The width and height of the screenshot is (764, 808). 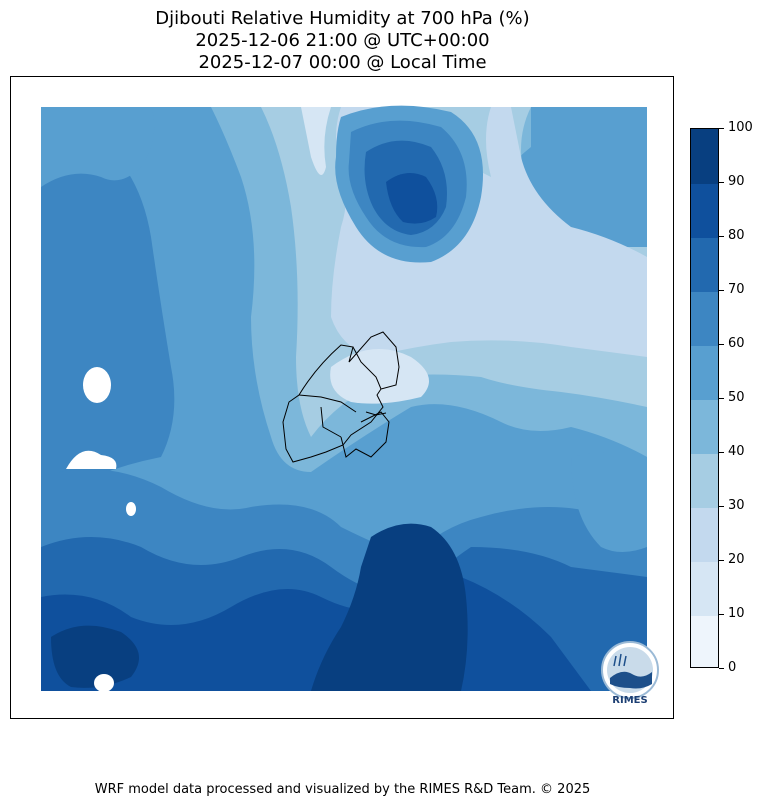 What do you see at coordinates (736, 289) in the screenshot?
I see `colorbar-tick-label: 70` at bounding box center [736, 289].